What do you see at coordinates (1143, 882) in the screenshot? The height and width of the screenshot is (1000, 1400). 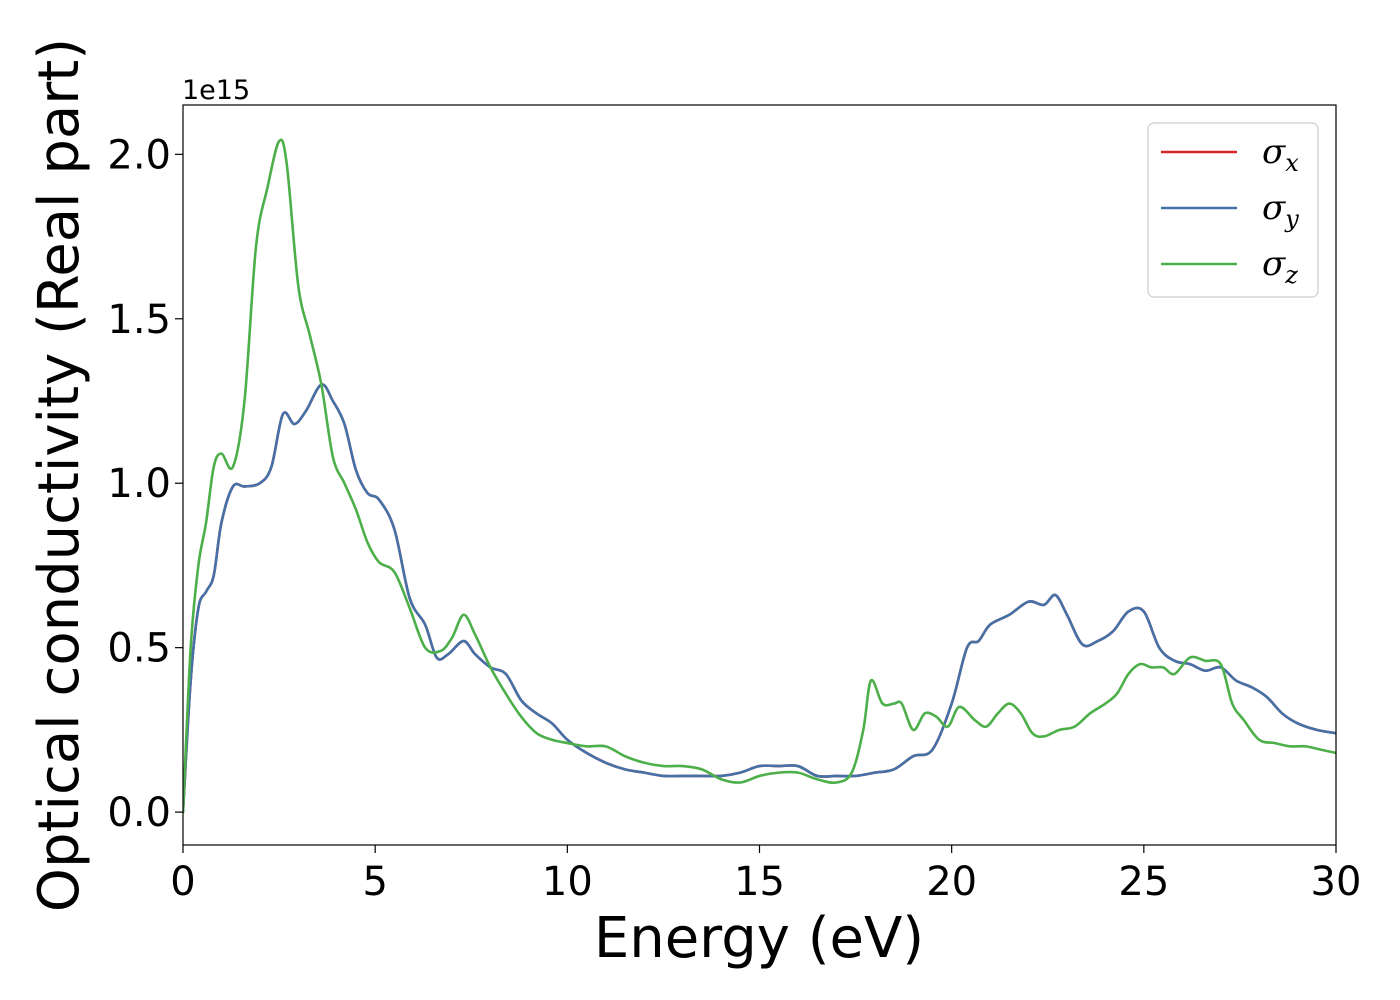 I see `x-tick-label: 25` at bounding box center [1143, 882].